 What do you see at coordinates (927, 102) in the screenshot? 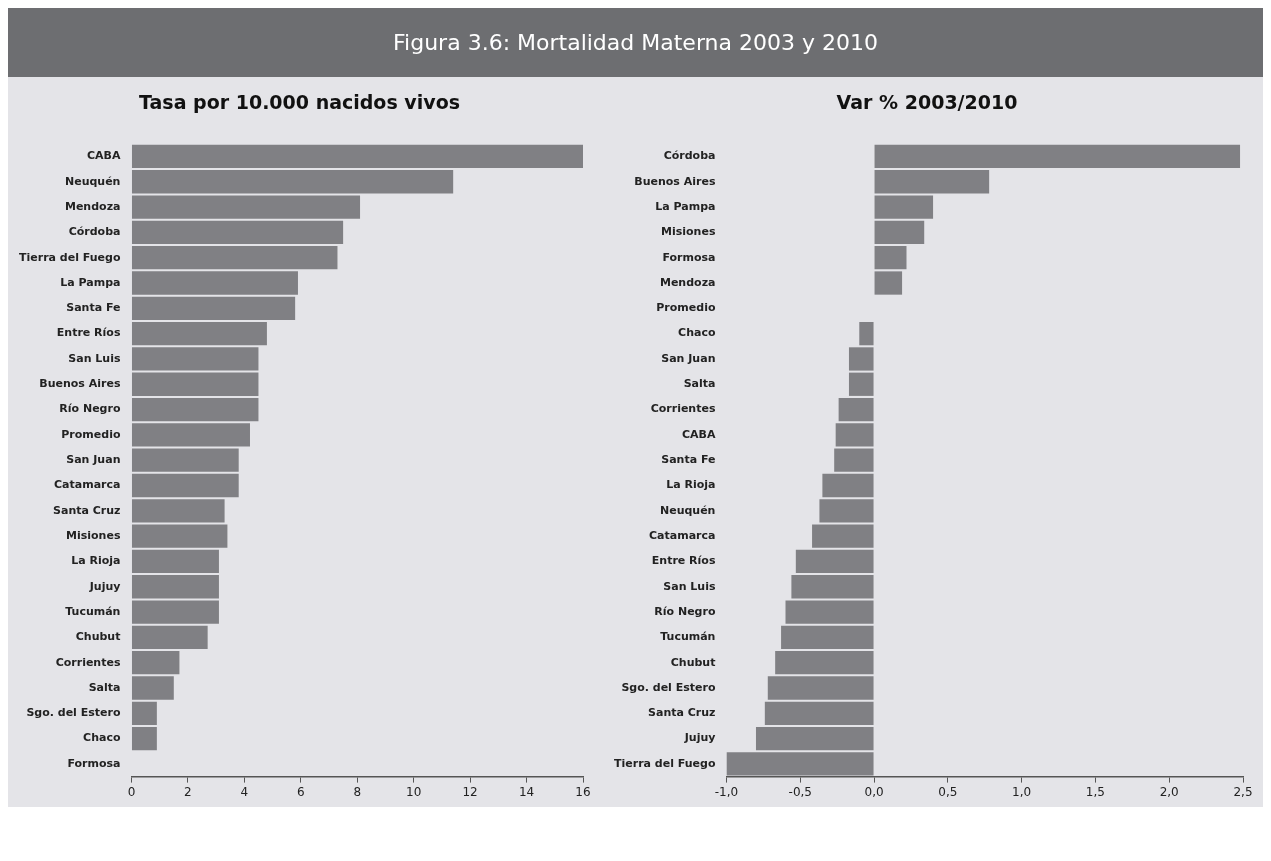
I see `chart-title: Var % 2003/2010` at bounding box center [927, 102].